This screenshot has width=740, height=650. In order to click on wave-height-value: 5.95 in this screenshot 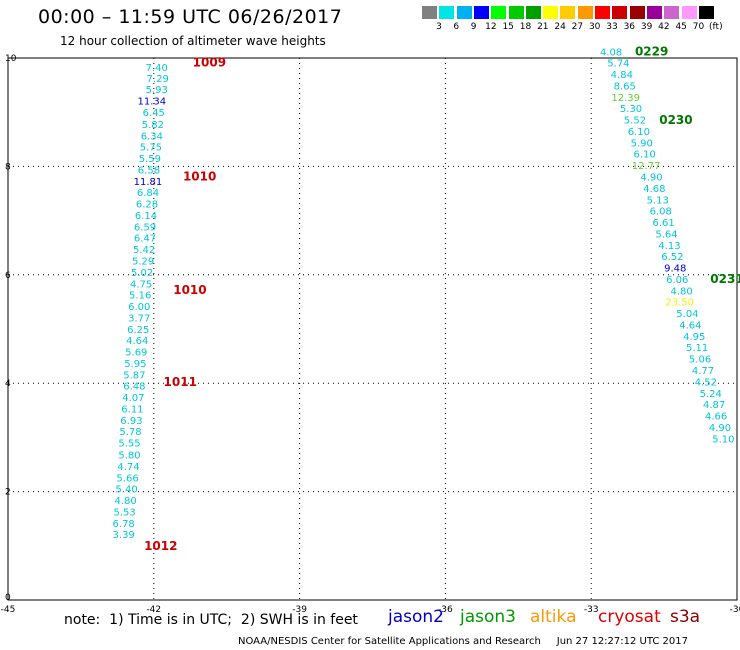, I will do `click(135, 364)`.